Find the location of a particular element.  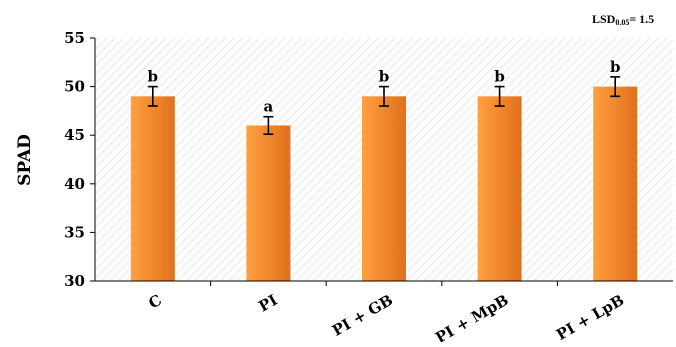

x-tick-label: PI + GB is located at coordinates (362, 315).